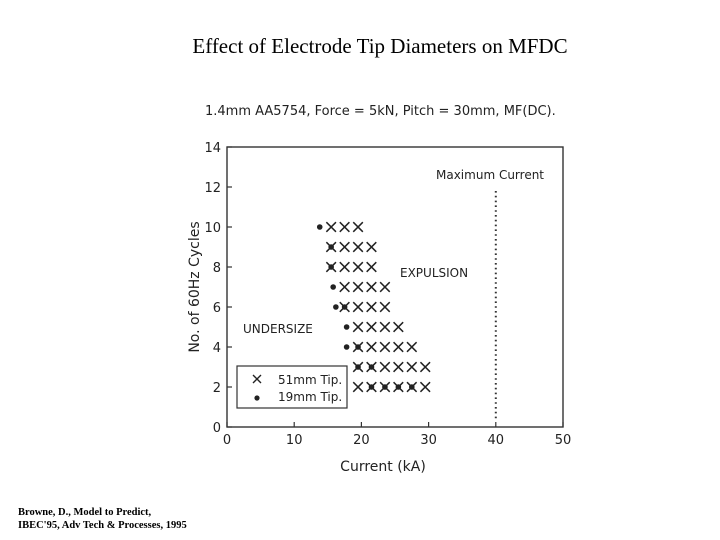  I want to click on data-points, so click(373, 307).